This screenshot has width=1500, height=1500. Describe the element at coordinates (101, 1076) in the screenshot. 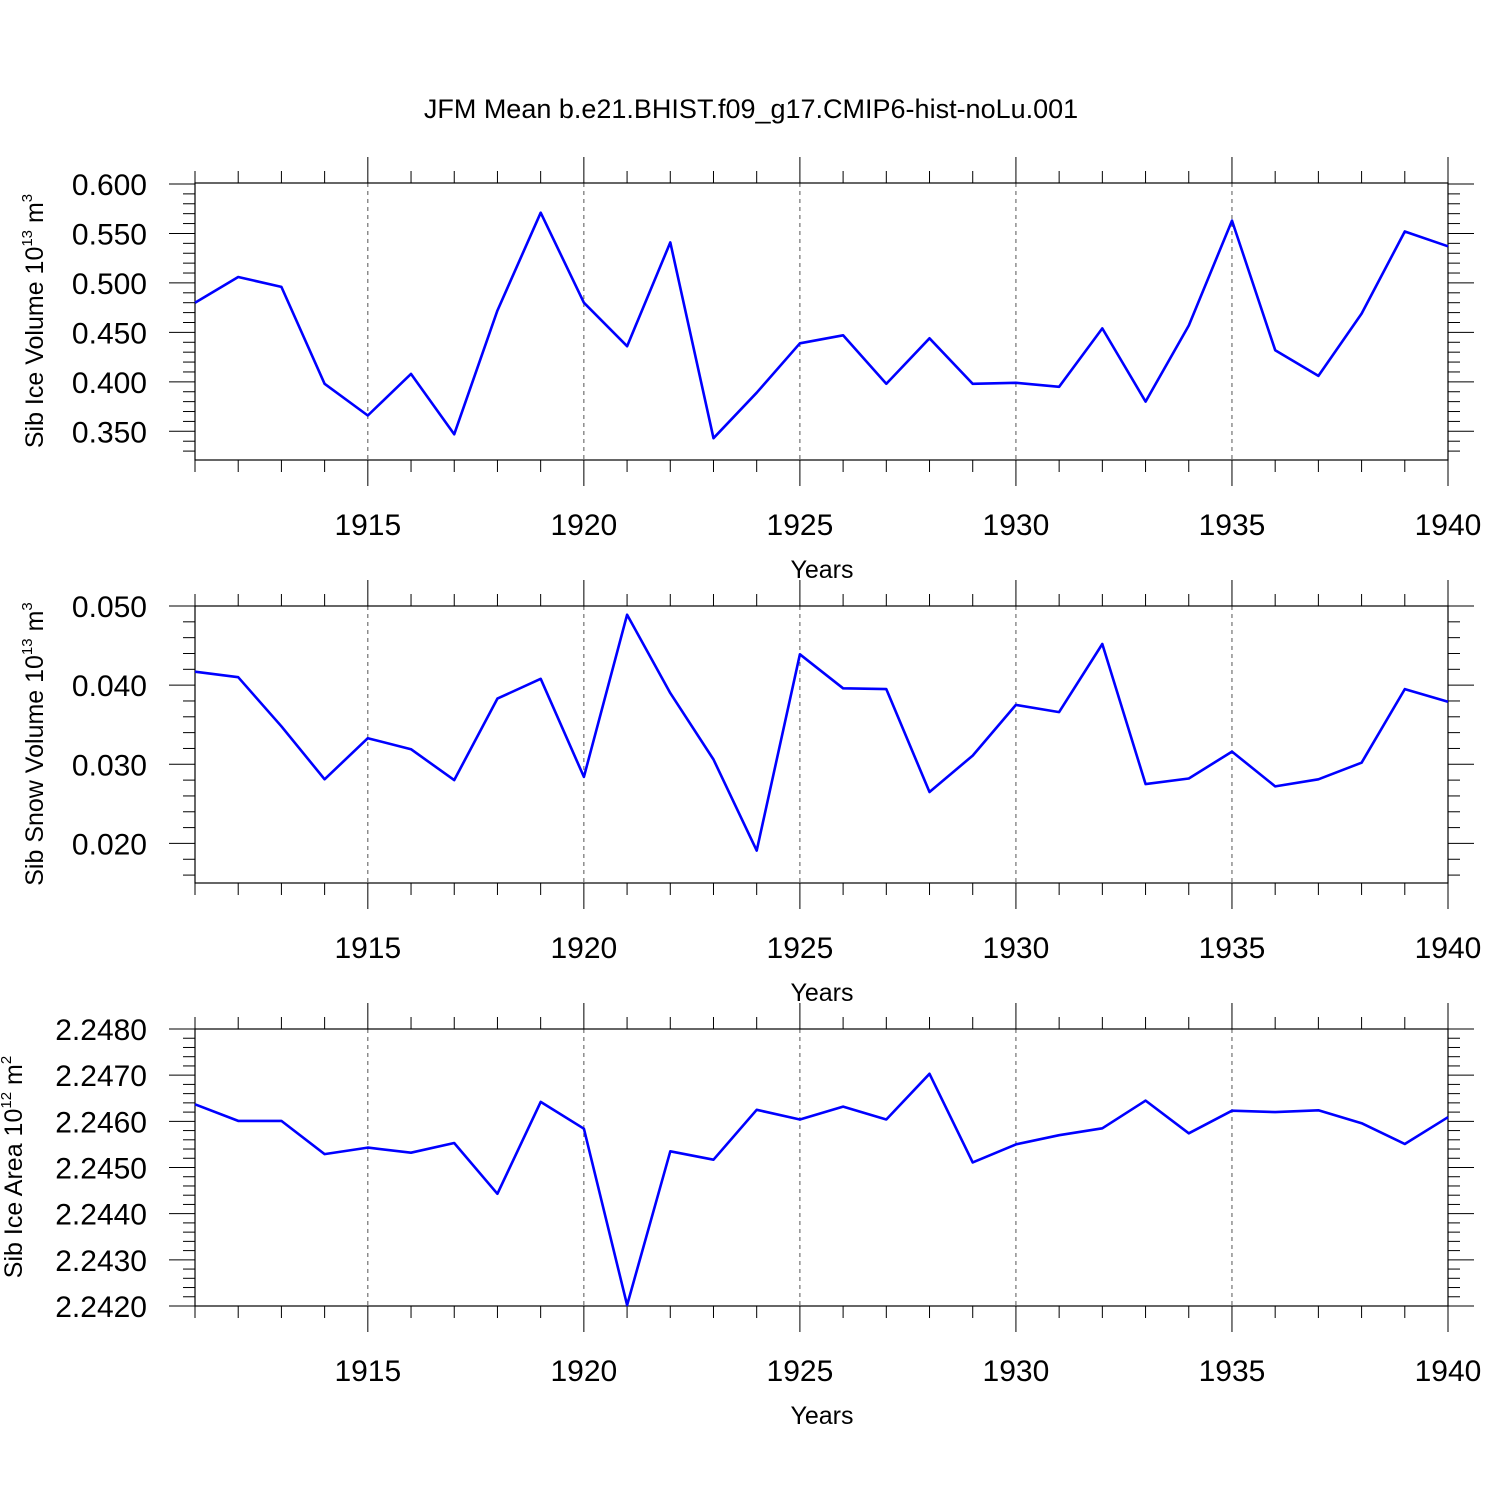

I see `y-tick-label: 2.2470` at that location.